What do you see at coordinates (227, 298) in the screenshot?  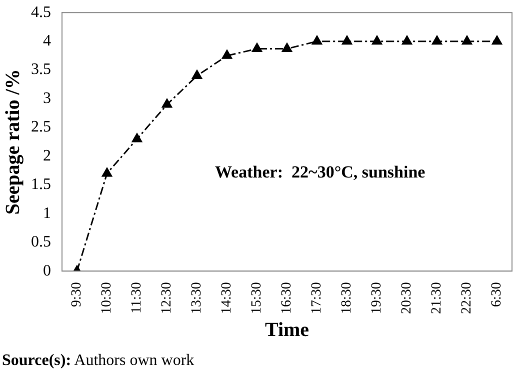 I see `x-tick-label: 14:30` at bounding box center [227, 298].